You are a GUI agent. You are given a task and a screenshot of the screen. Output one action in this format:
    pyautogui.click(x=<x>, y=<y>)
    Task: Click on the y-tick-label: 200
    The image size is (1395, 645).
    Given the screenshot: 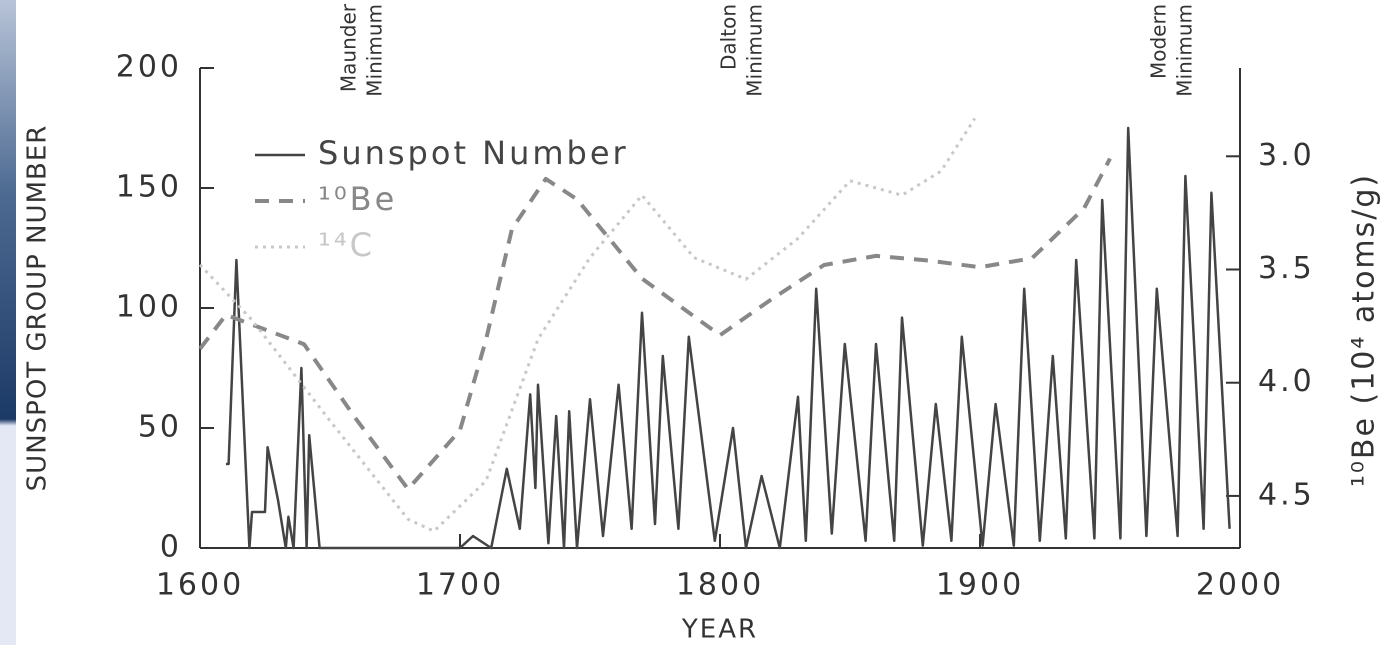 What is the action you would take?
    pyautogui.click(x=149, y=67)
    